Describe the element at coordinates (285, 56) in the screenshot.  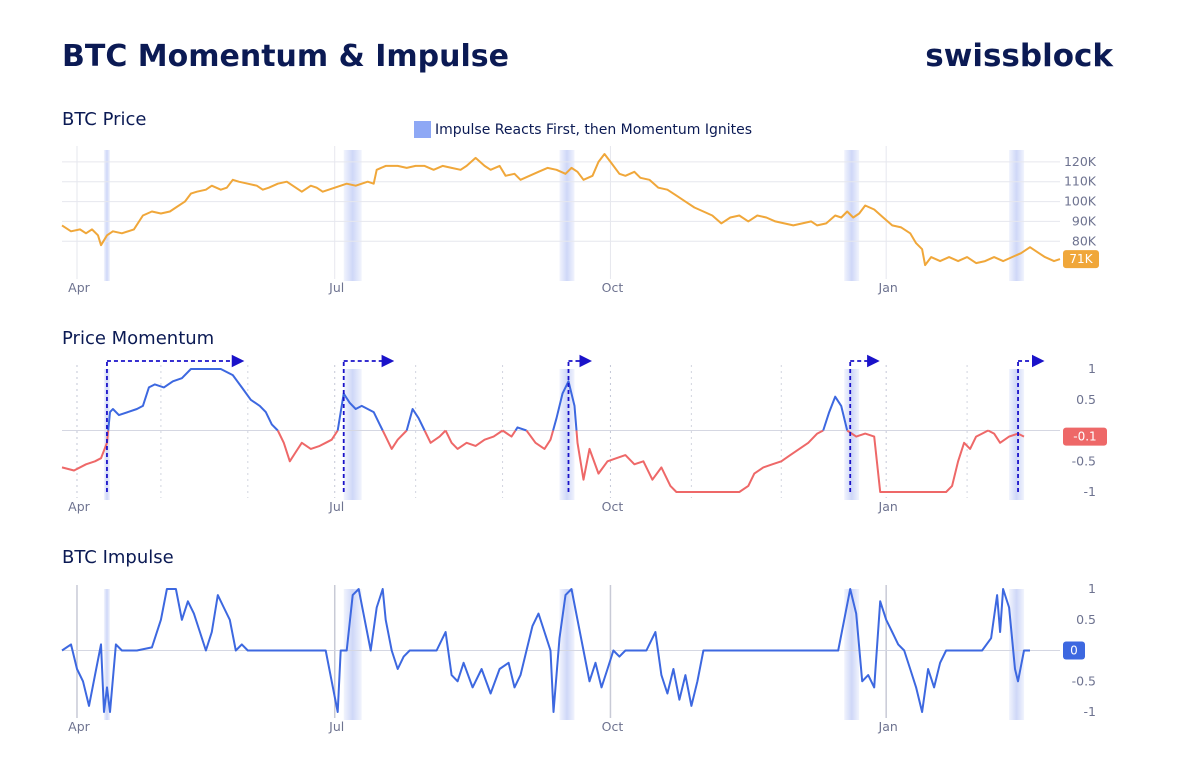
I see `page-title: BTC Momentum & Impulse` at that location.